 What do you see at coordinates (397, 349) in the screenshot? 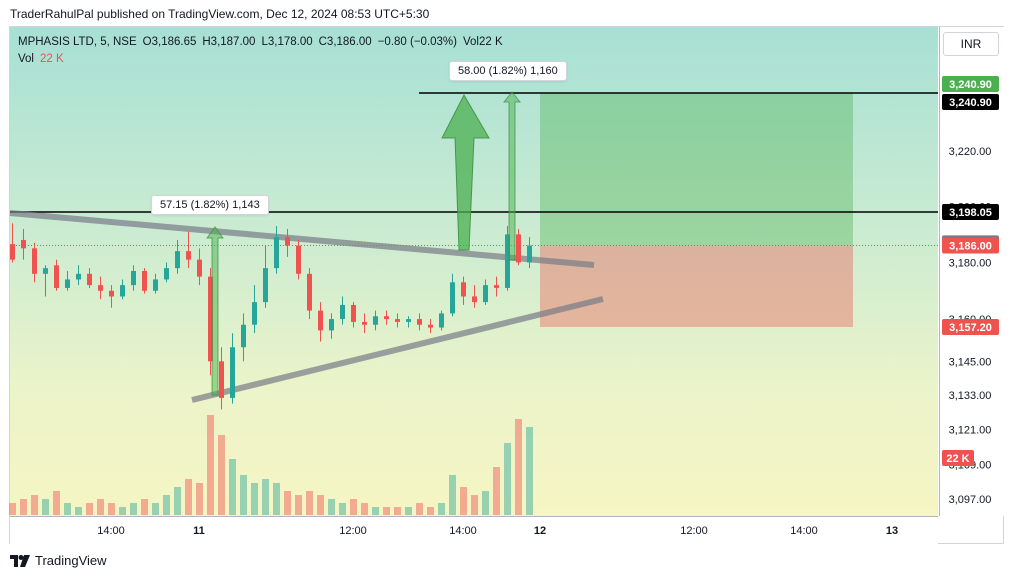
I see `lower-trendline` at bounding box center [397, 349].